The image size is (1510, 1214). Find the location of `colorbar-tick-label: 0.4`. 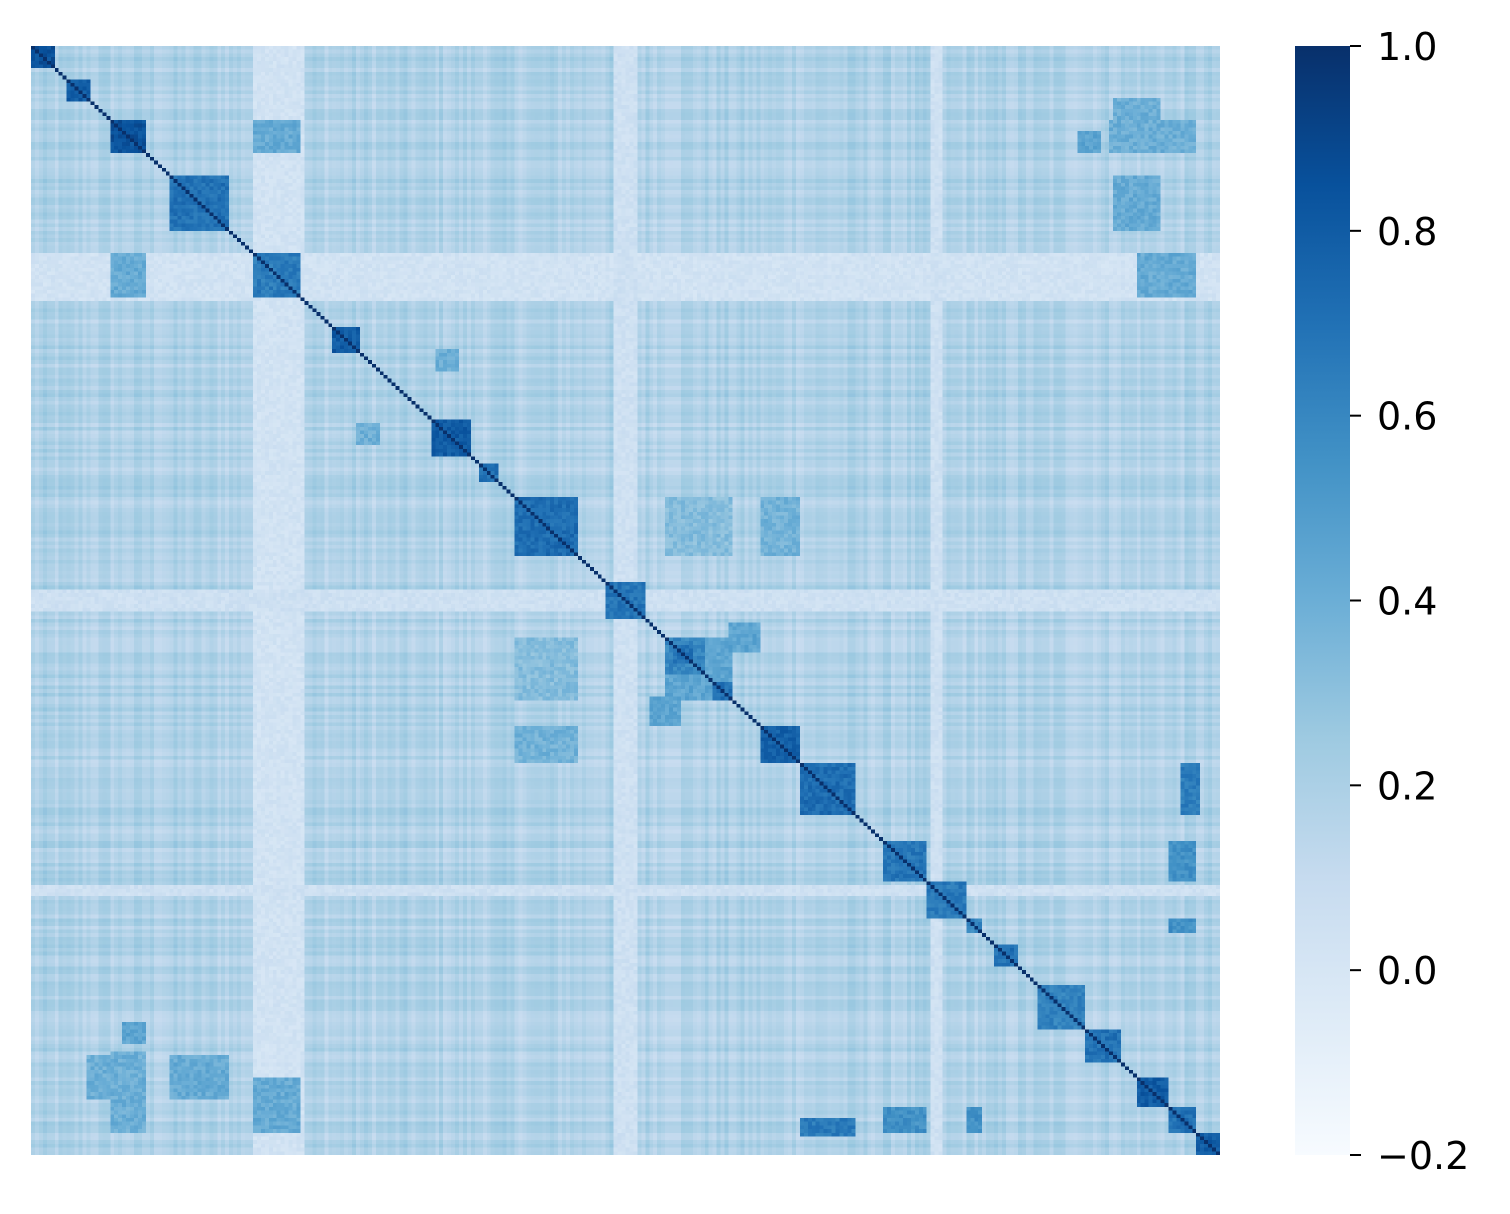

colorbar-tick-label: 0.4 is located at coordinates (1407, 602).